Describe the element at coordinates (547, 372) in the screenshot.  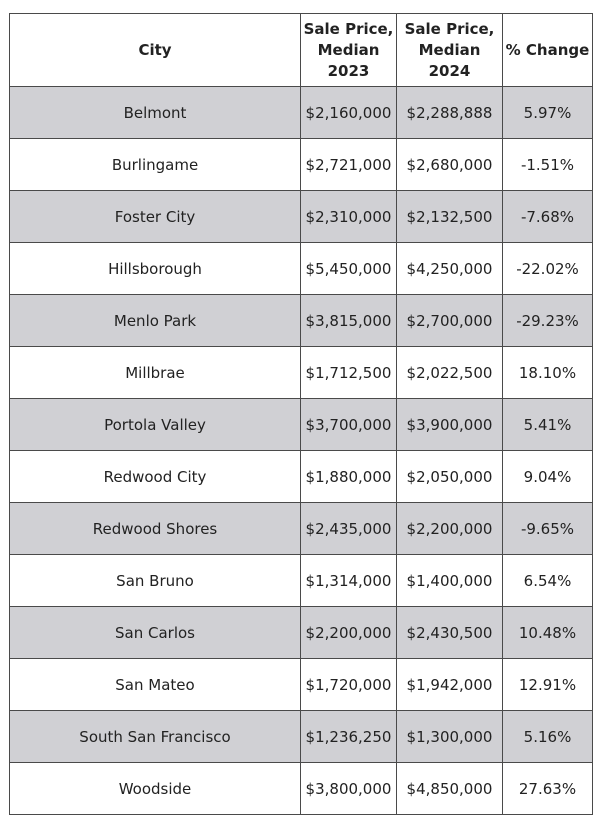
I see `cell-percent-change: 18.10%` at that location.